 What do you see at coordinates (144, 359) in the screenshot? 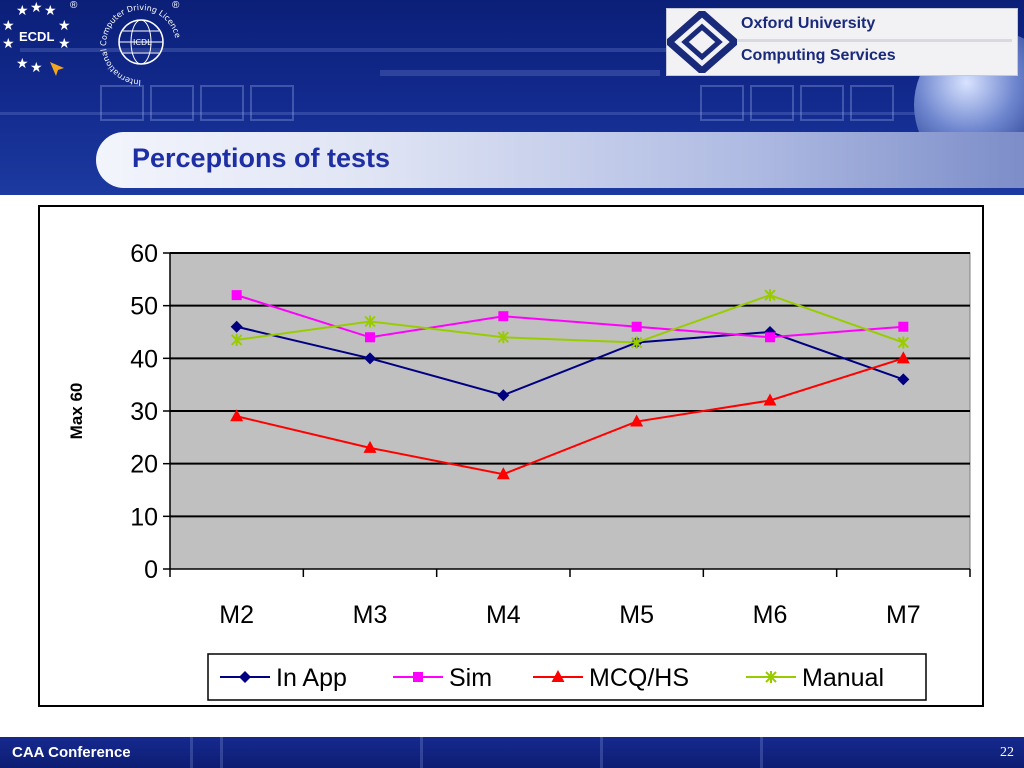
I see `y-tick-label: 40` at bounding box center [144, 359].